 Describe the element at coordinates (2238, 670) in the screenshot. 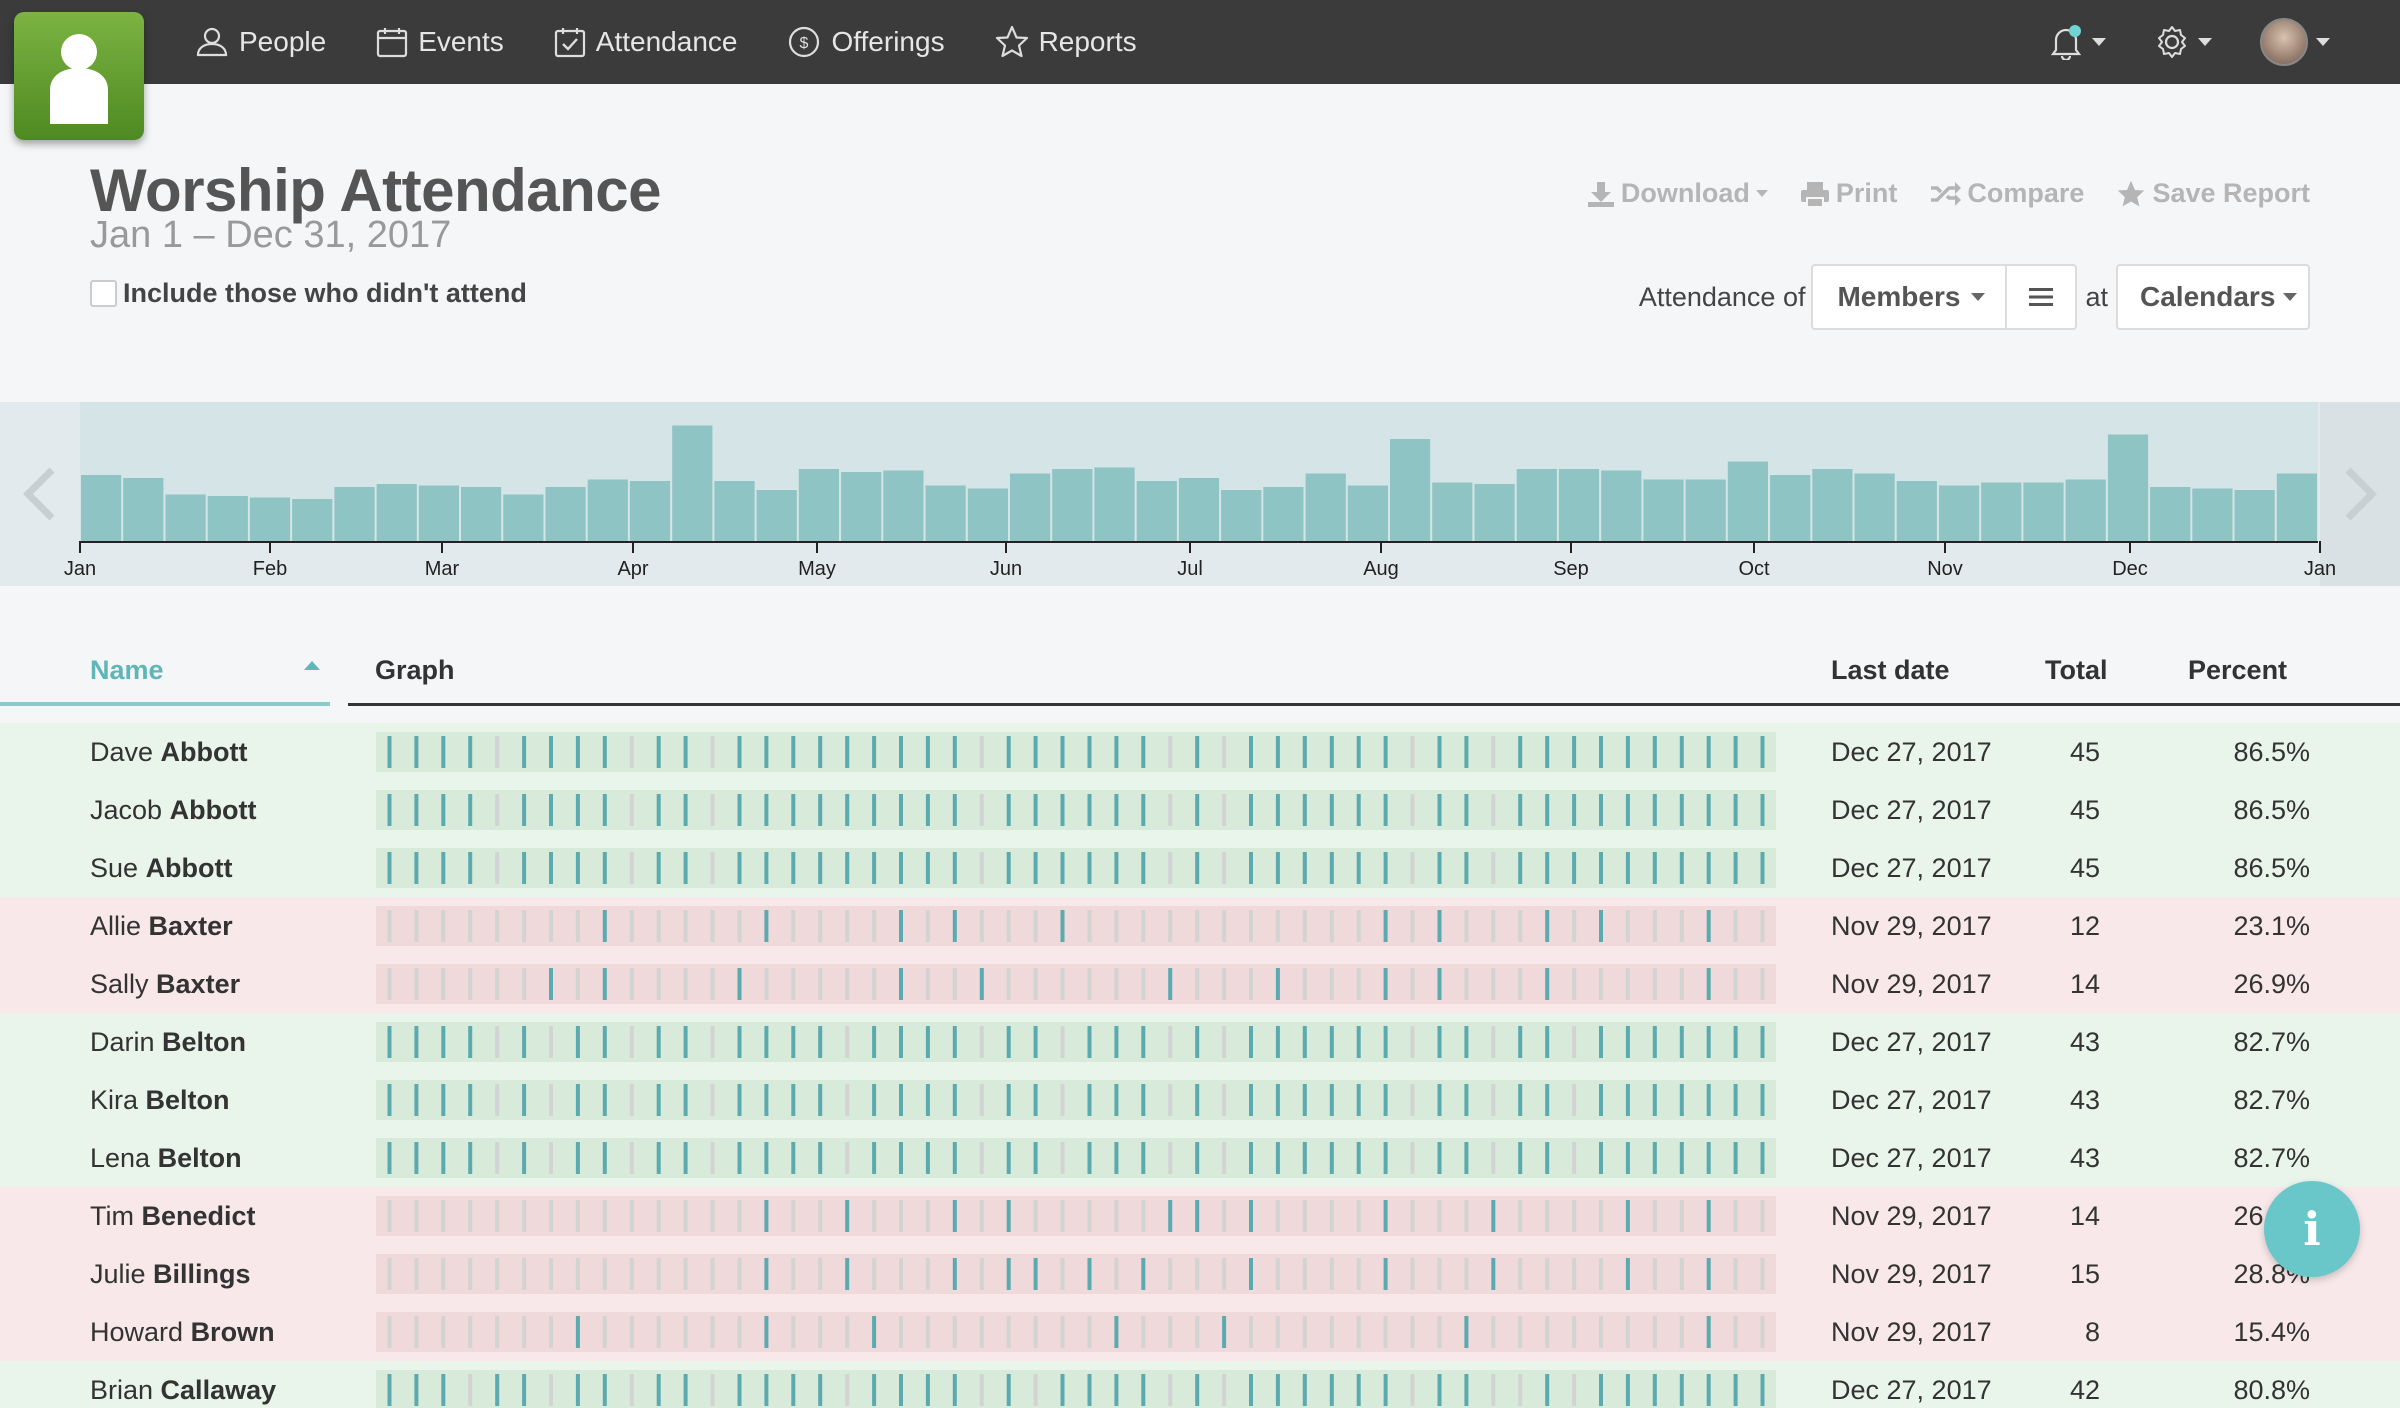

I see `percent-column-header: Percent` at that location.